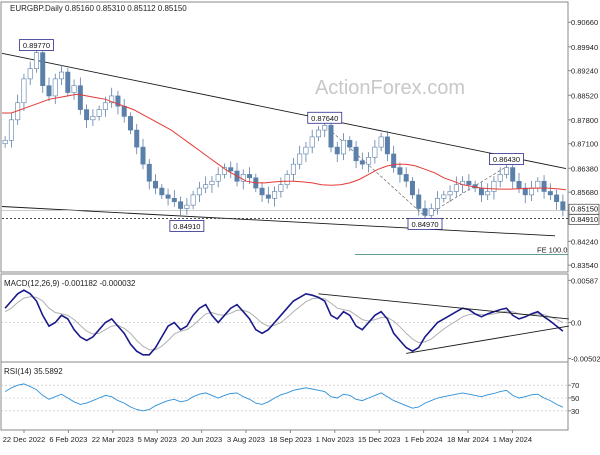 The image size is (600, 455). Describe the element at coordinates (70, 283) in the screenshot. I see `macd-panel-title: MACD(12,26,9) -0.001182 -0.000032` at that location.